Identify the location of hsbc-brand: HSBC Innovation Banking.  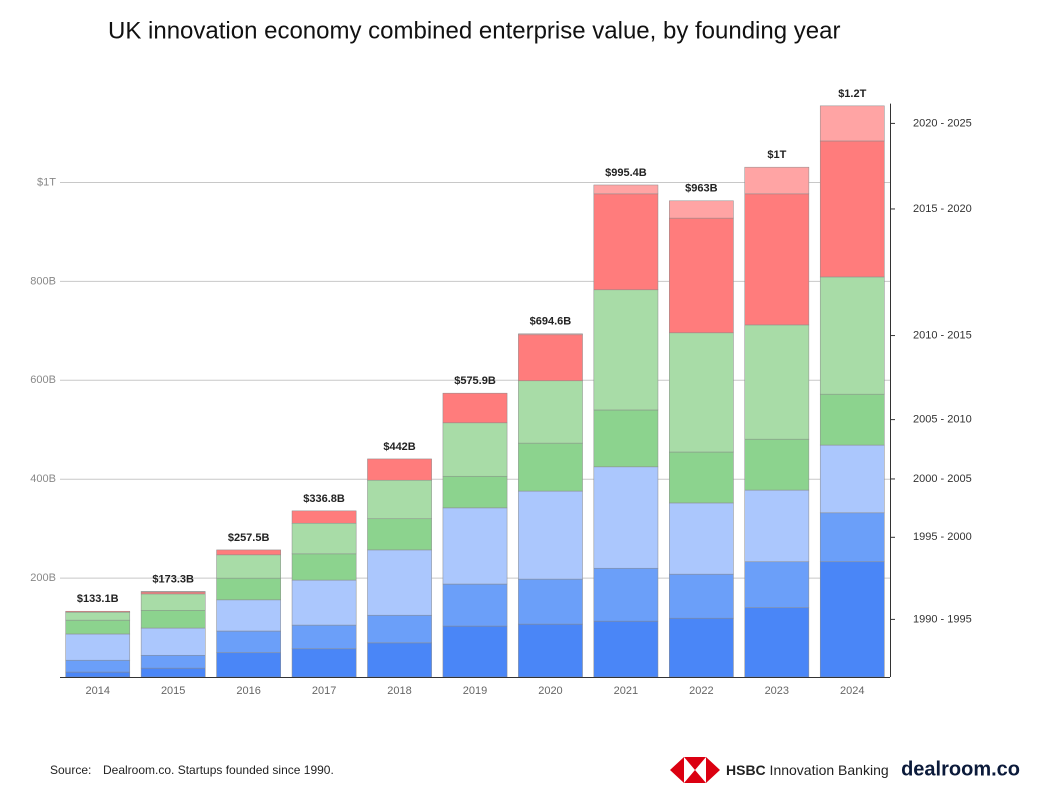
(807, 770).